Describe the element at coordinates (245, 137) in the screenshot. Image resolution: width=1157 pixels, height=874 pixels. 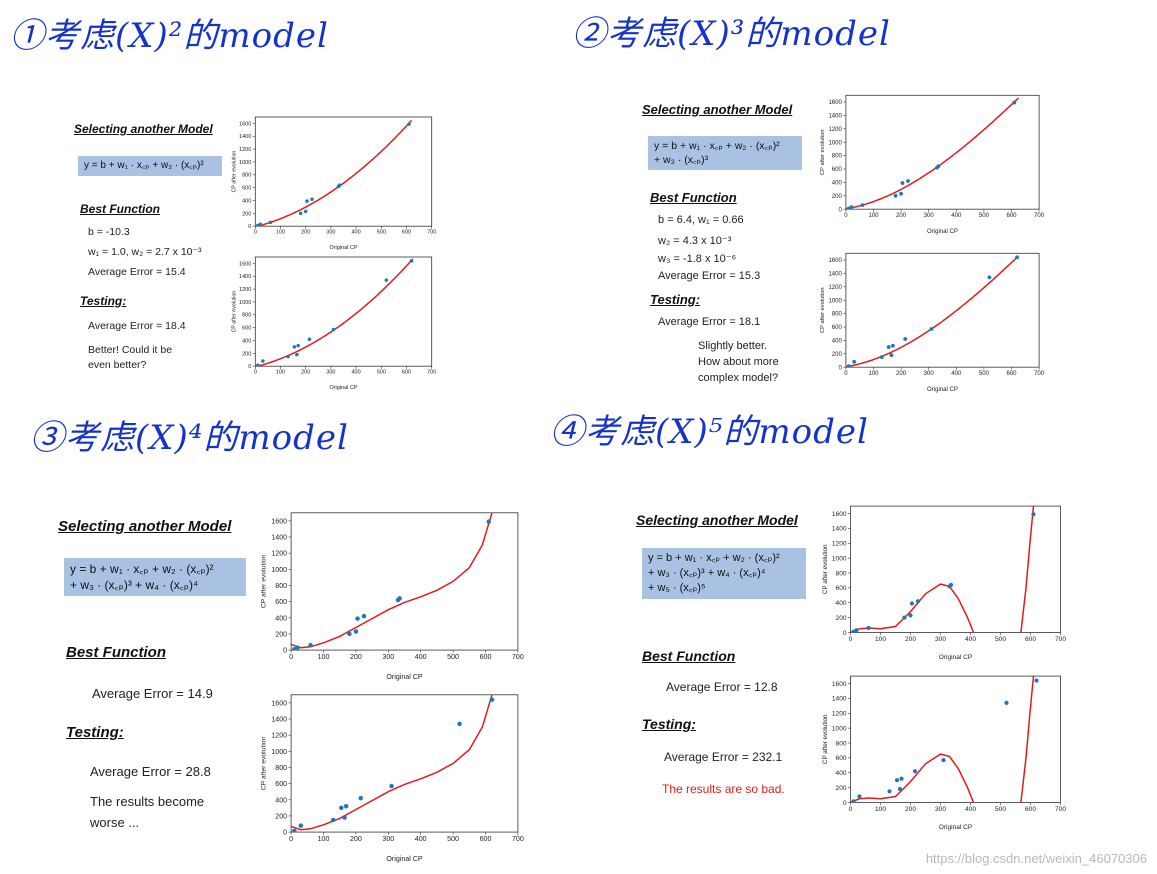
I see `y-tick-label: 1400` at that location.